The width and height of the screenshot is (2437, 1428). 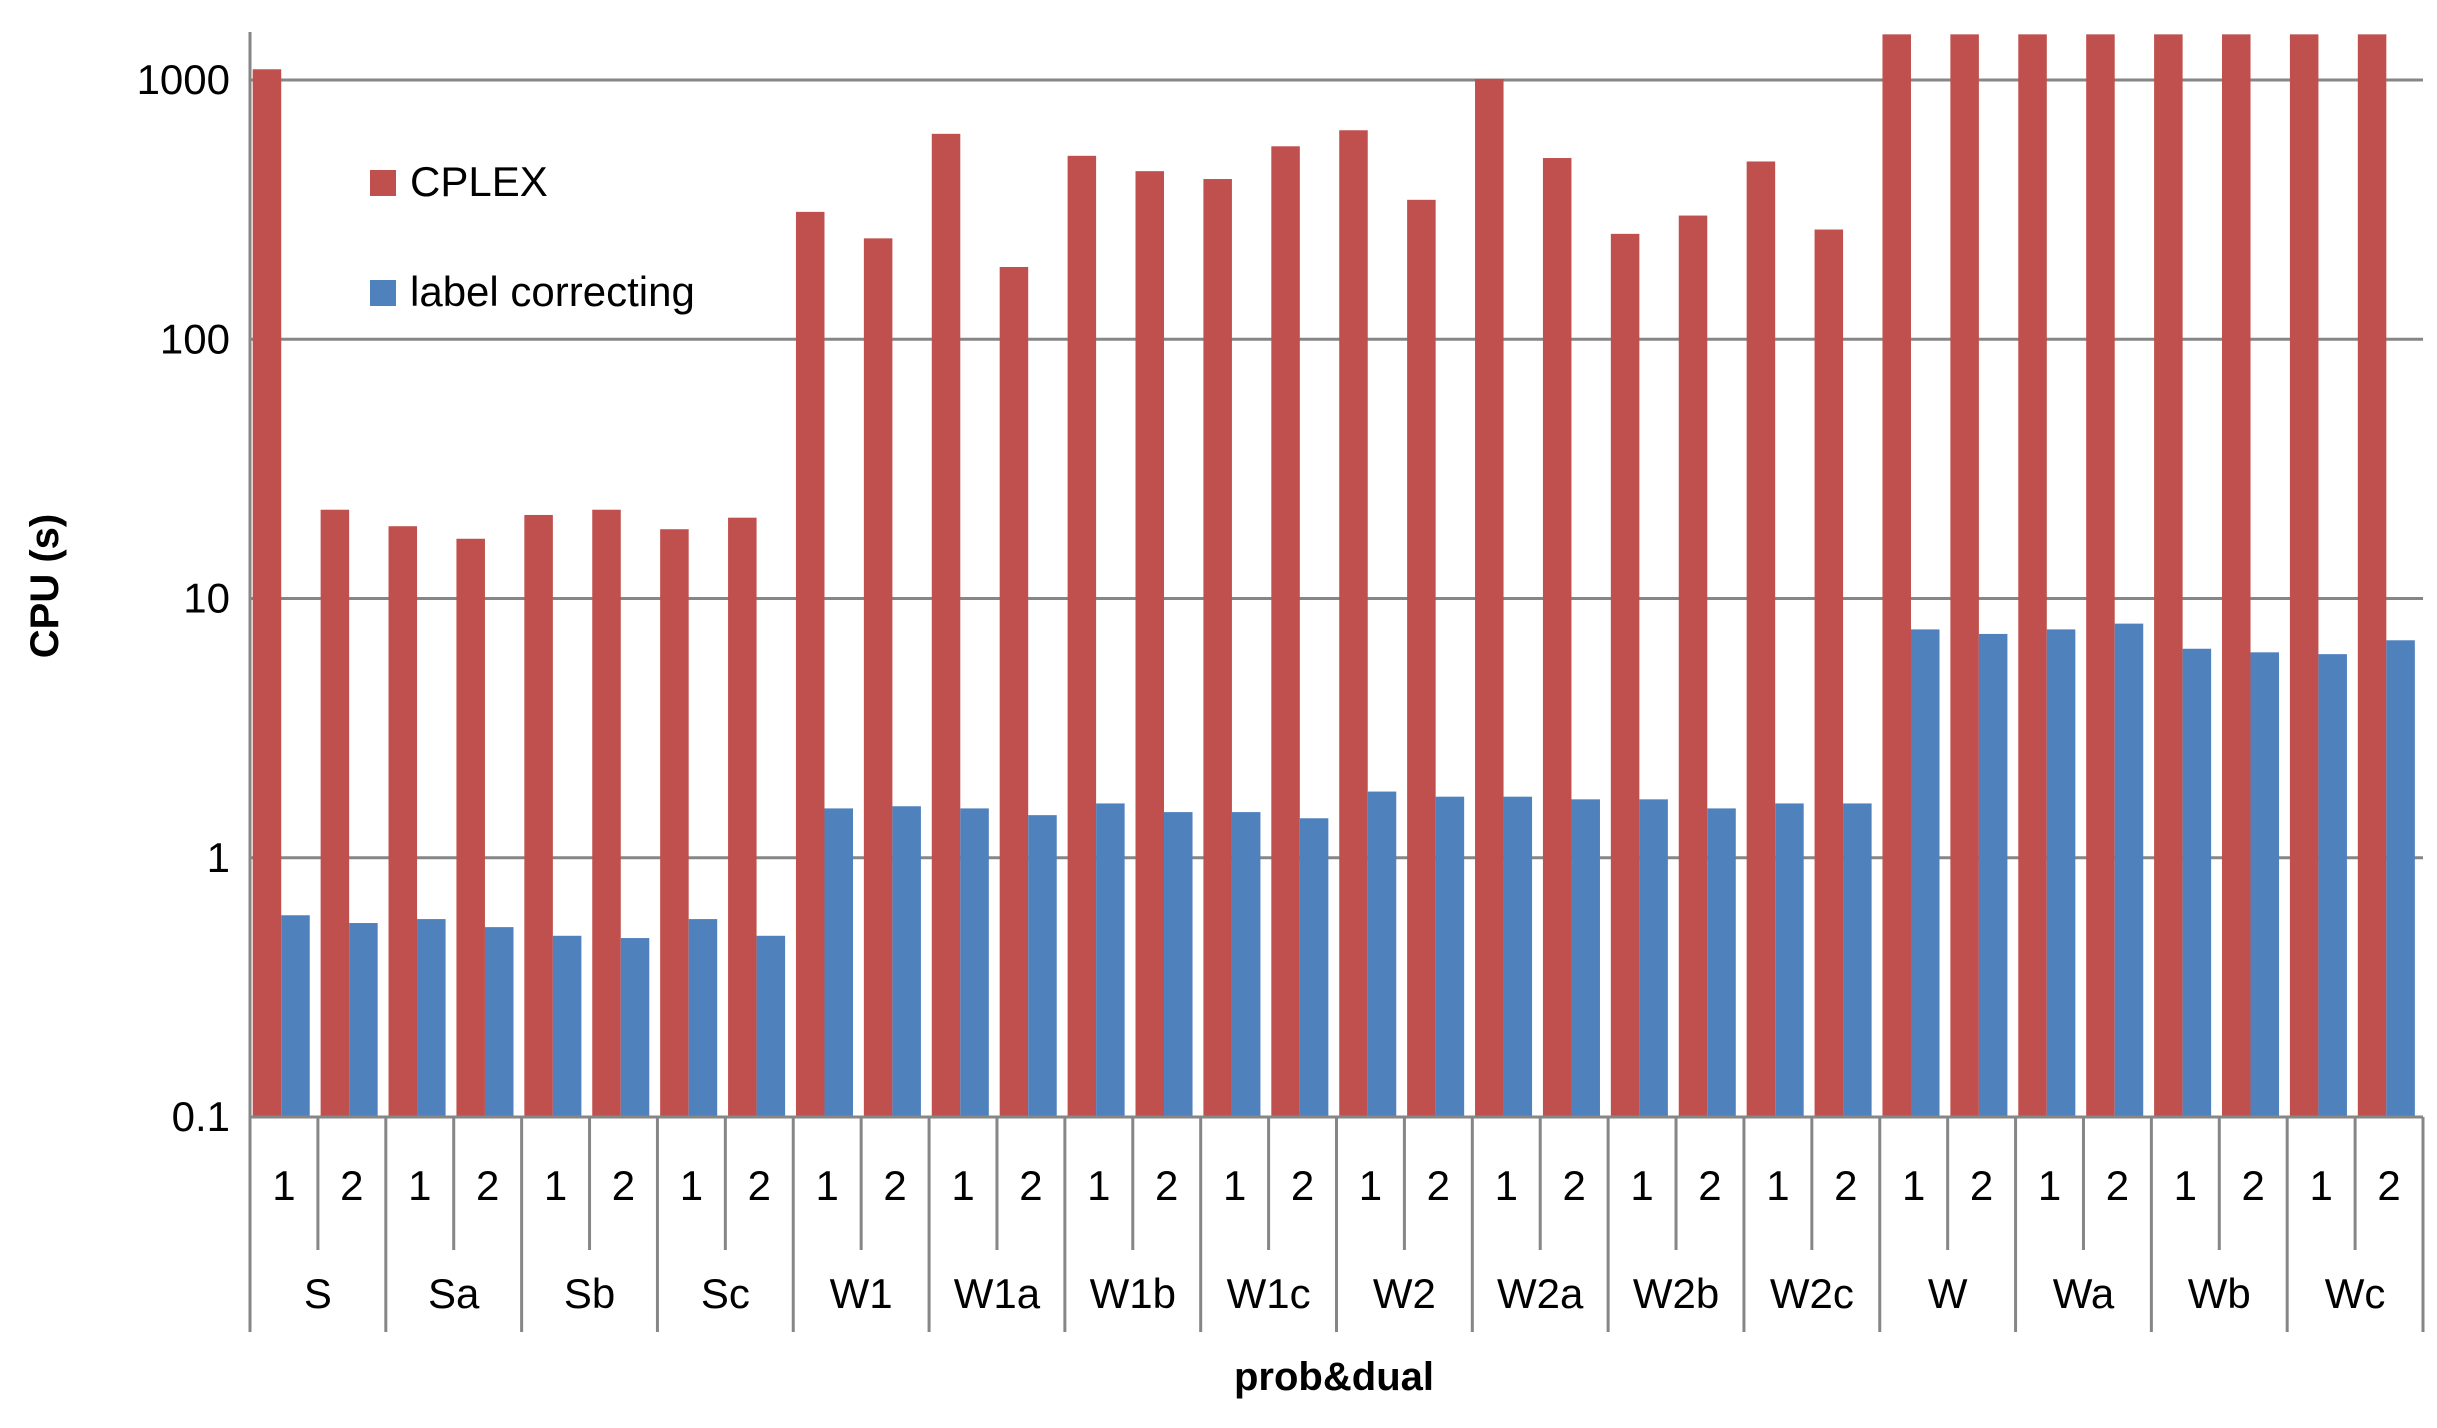 What do you see at coordinates (454, 1293) in the screenshot?
I see `x-group-label: Sa` at bounding box center [454, 1293].